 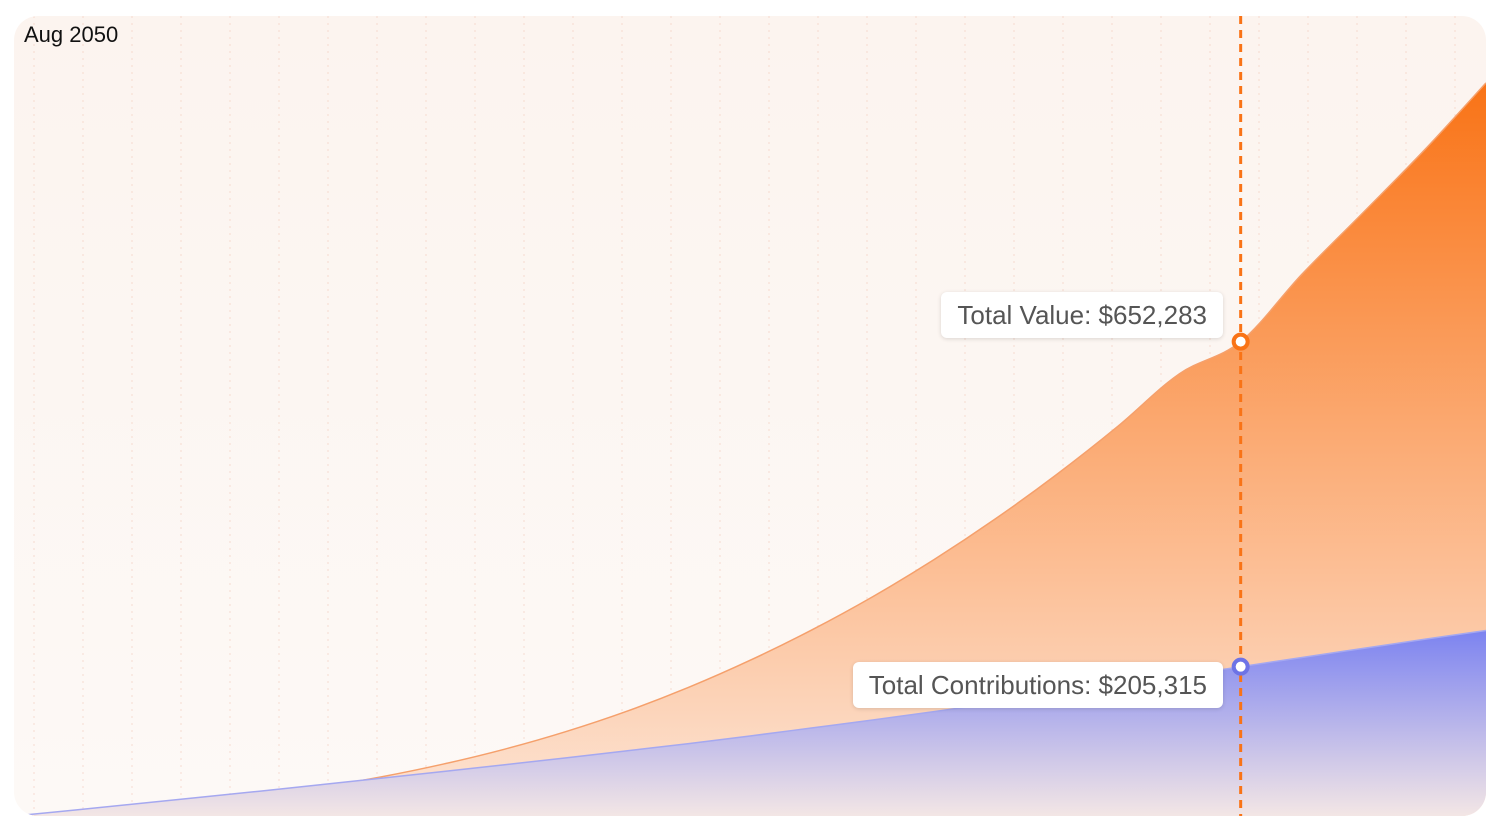 What do you see at coordinates (1240, 666) in the screenshot?
I see `hover-marker-total-contributions` at bounding box center [1240, 666].